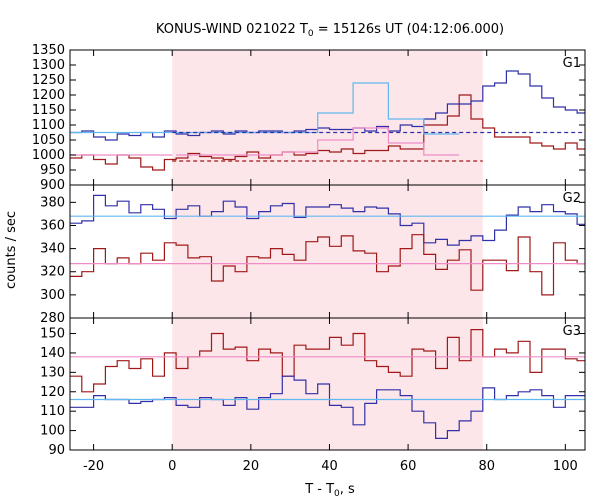  Describe the element at coordinates (565, 466) in the screenshot. I see `x-tick-label: 100` at that location.